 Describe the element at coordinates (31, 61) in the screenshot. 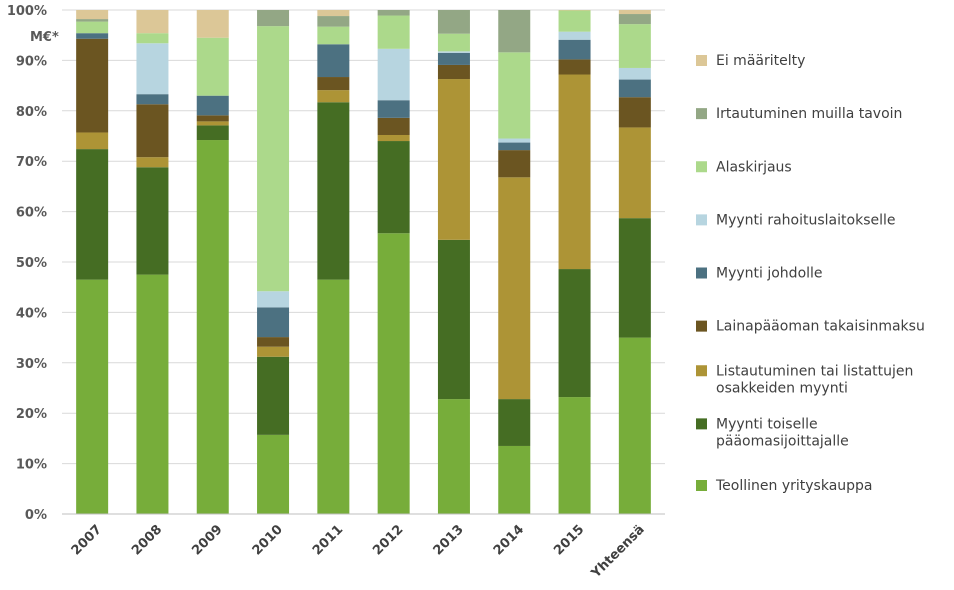

I see `y-tick-label: 90%` at that location.